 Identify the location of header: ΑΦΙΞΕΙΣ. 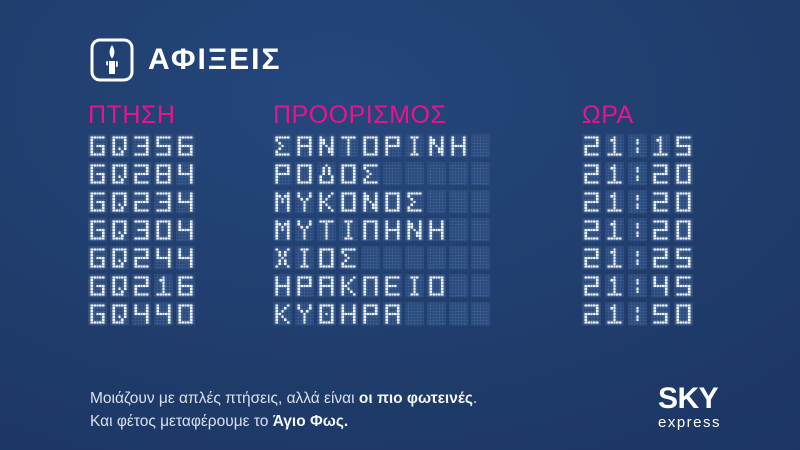
(185, 60).